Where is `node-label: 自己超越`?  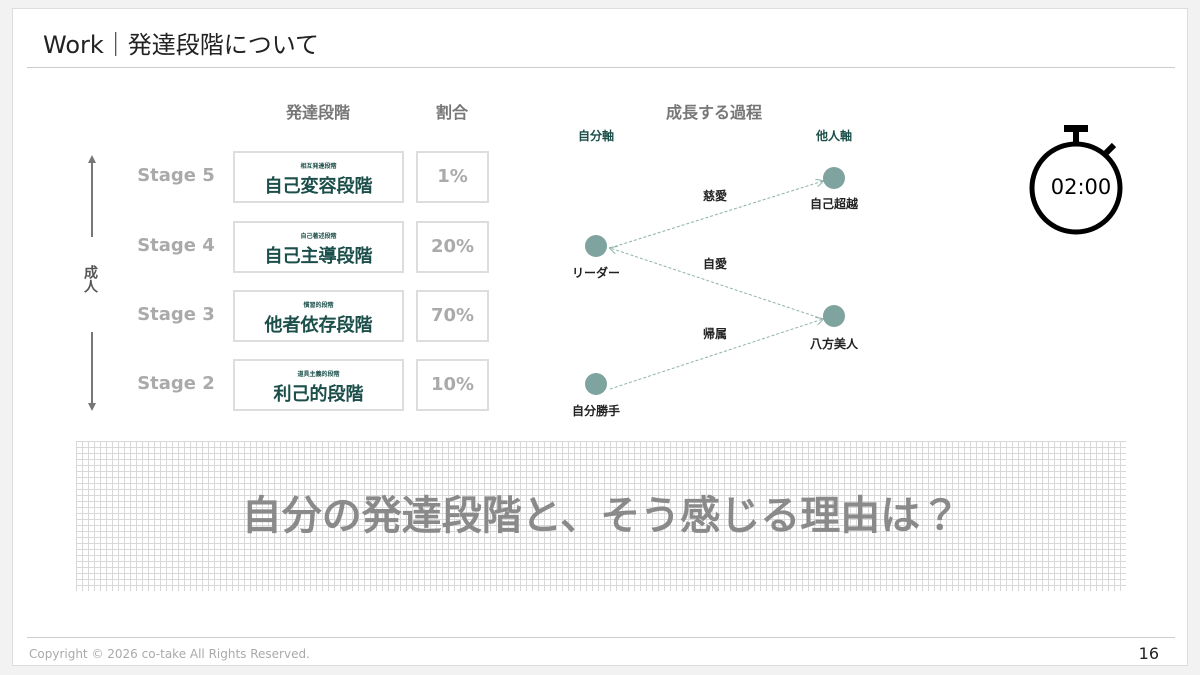 node-label: 自己超越 is located at coordinates (834, 204).